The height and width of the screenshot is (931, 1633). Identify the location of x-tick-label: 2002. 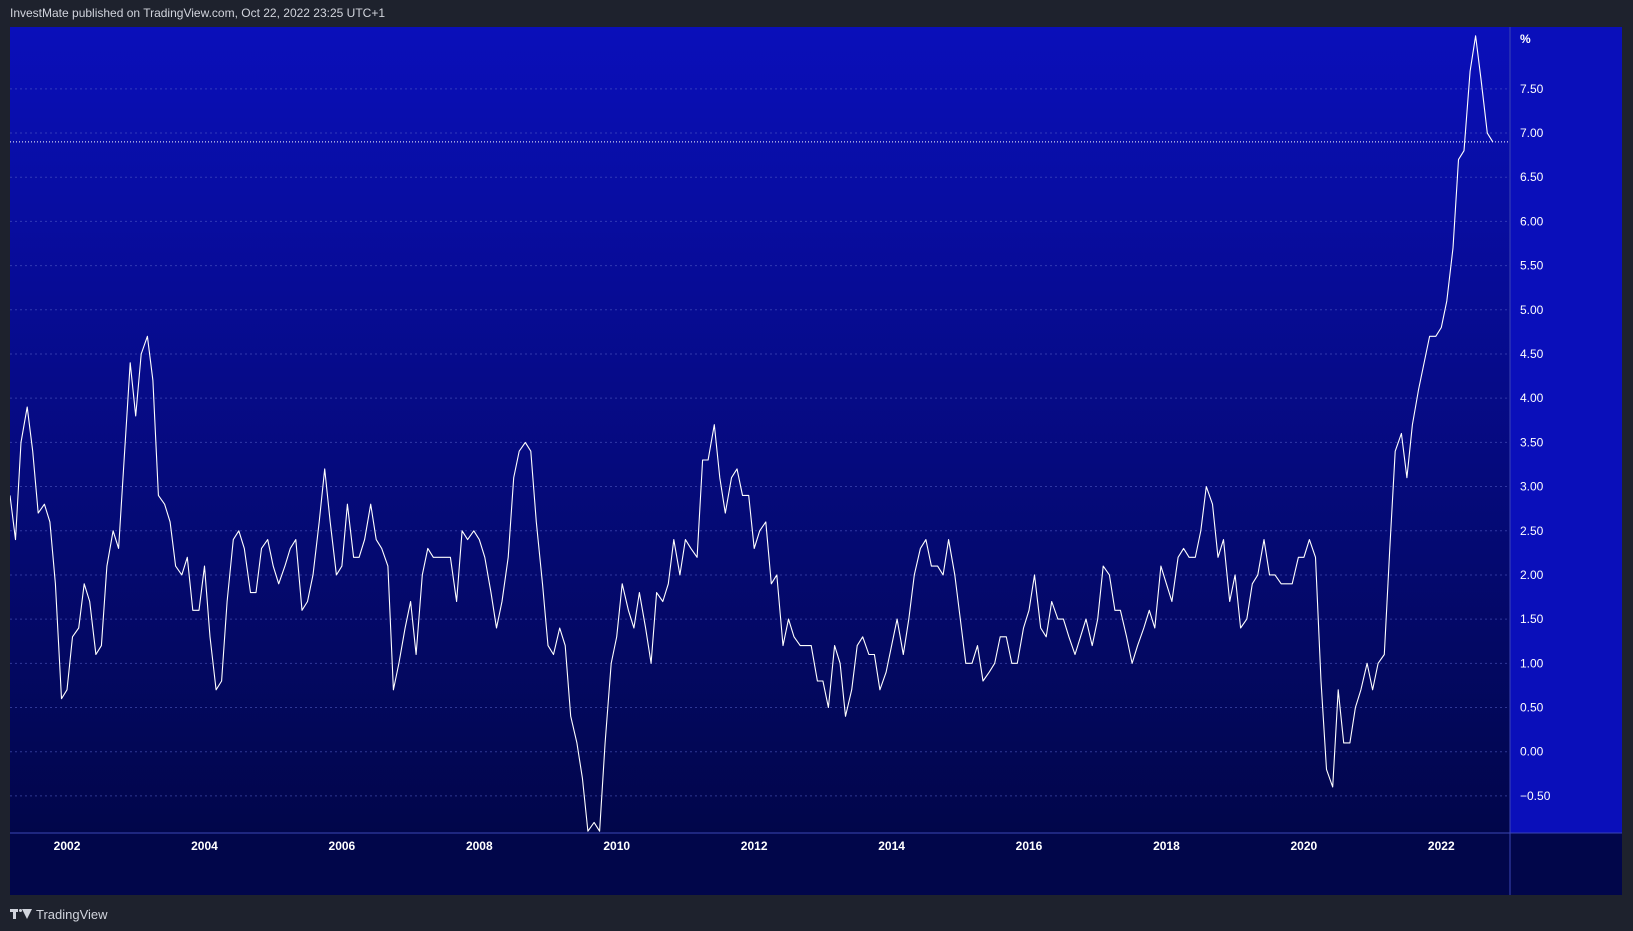
(67, 846).